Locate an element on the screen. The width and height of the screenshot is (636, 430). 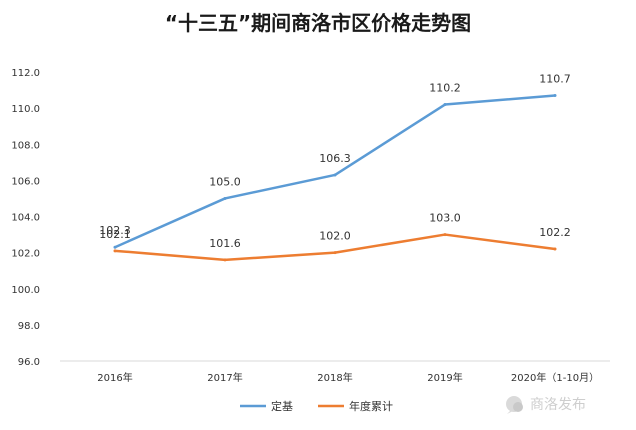
legend: 定基 年度累计 is located at coordinates (316, 406).